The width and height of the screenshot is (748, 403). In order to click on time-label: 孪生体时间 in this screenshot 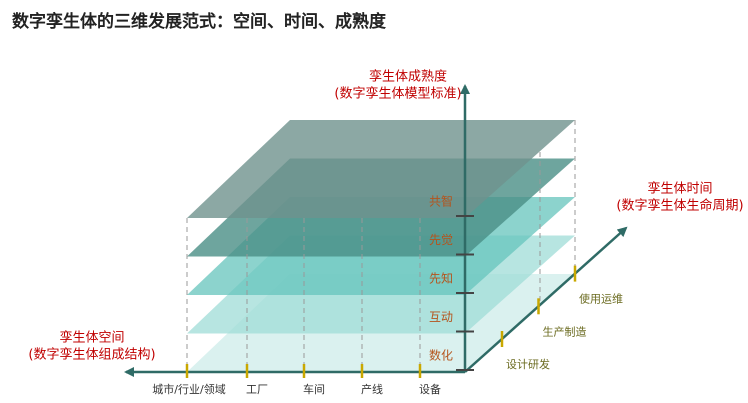, I will do `click(679, 189)`.